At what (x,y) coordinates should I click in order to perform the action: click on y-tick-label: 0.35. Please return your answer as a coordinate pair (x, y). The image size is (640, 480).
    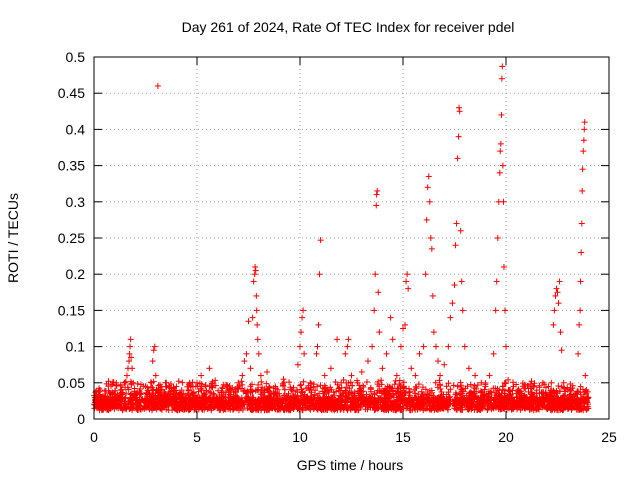
    Looking at the image, I should click on (71, 166).